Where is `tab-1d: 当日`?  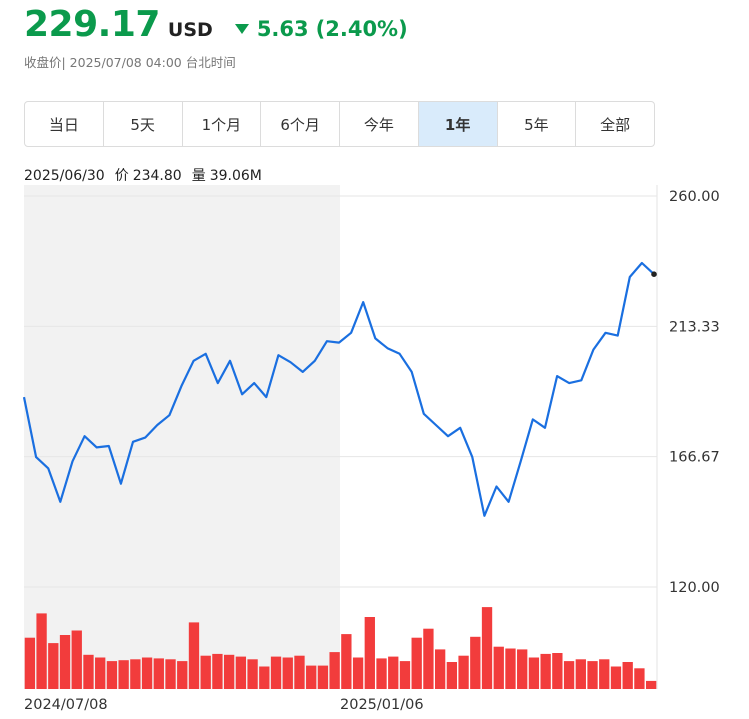
tab-1d: 当日 is located at coordinates (64, 124).